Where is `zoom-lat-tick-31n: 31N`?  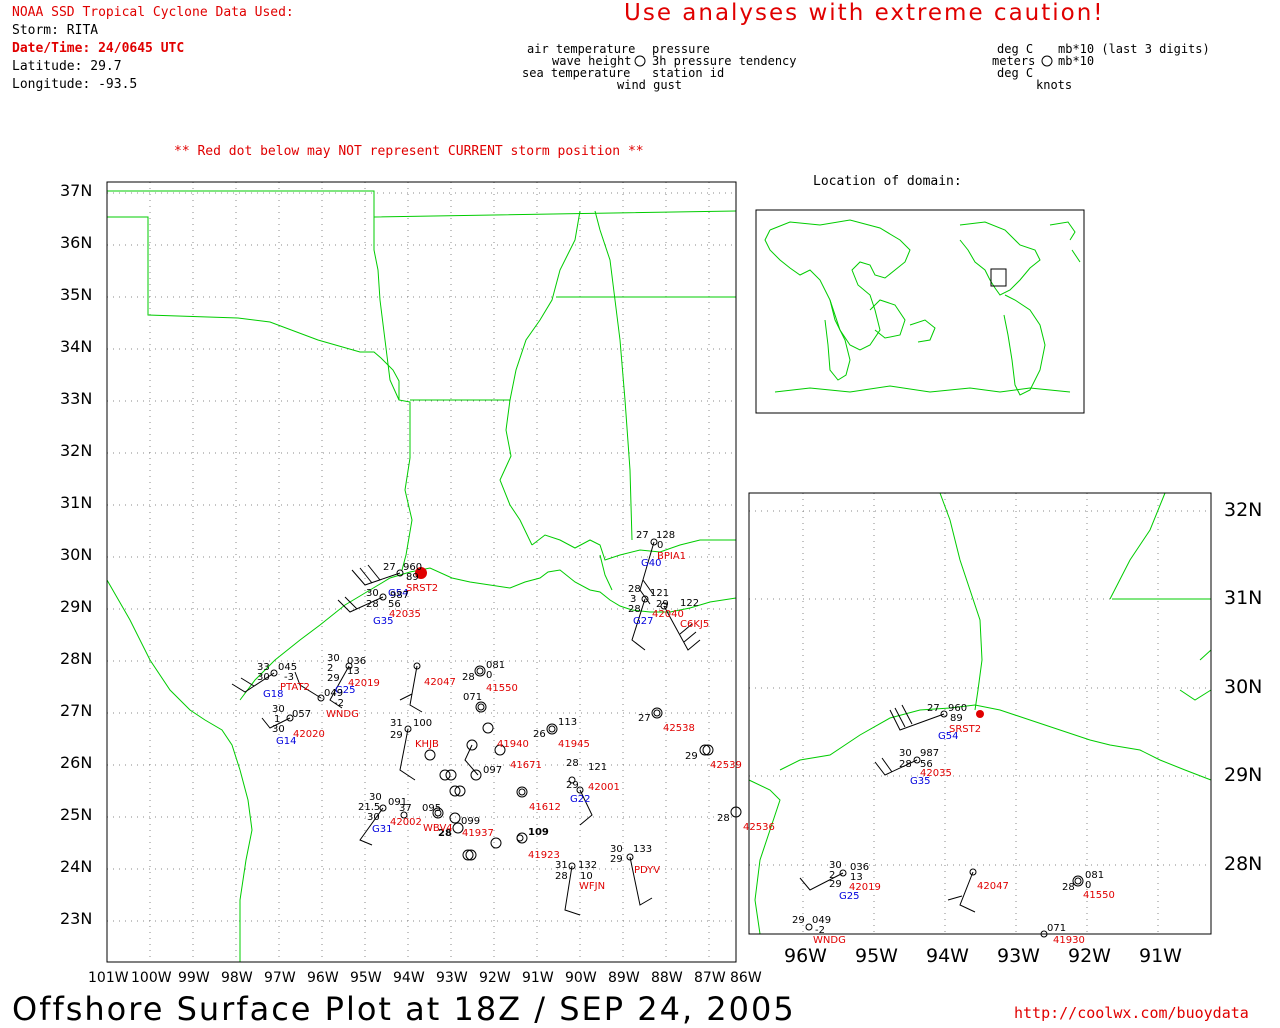 zoom-lat-tick-31n: 31N is located at coordinates (1243, 598).